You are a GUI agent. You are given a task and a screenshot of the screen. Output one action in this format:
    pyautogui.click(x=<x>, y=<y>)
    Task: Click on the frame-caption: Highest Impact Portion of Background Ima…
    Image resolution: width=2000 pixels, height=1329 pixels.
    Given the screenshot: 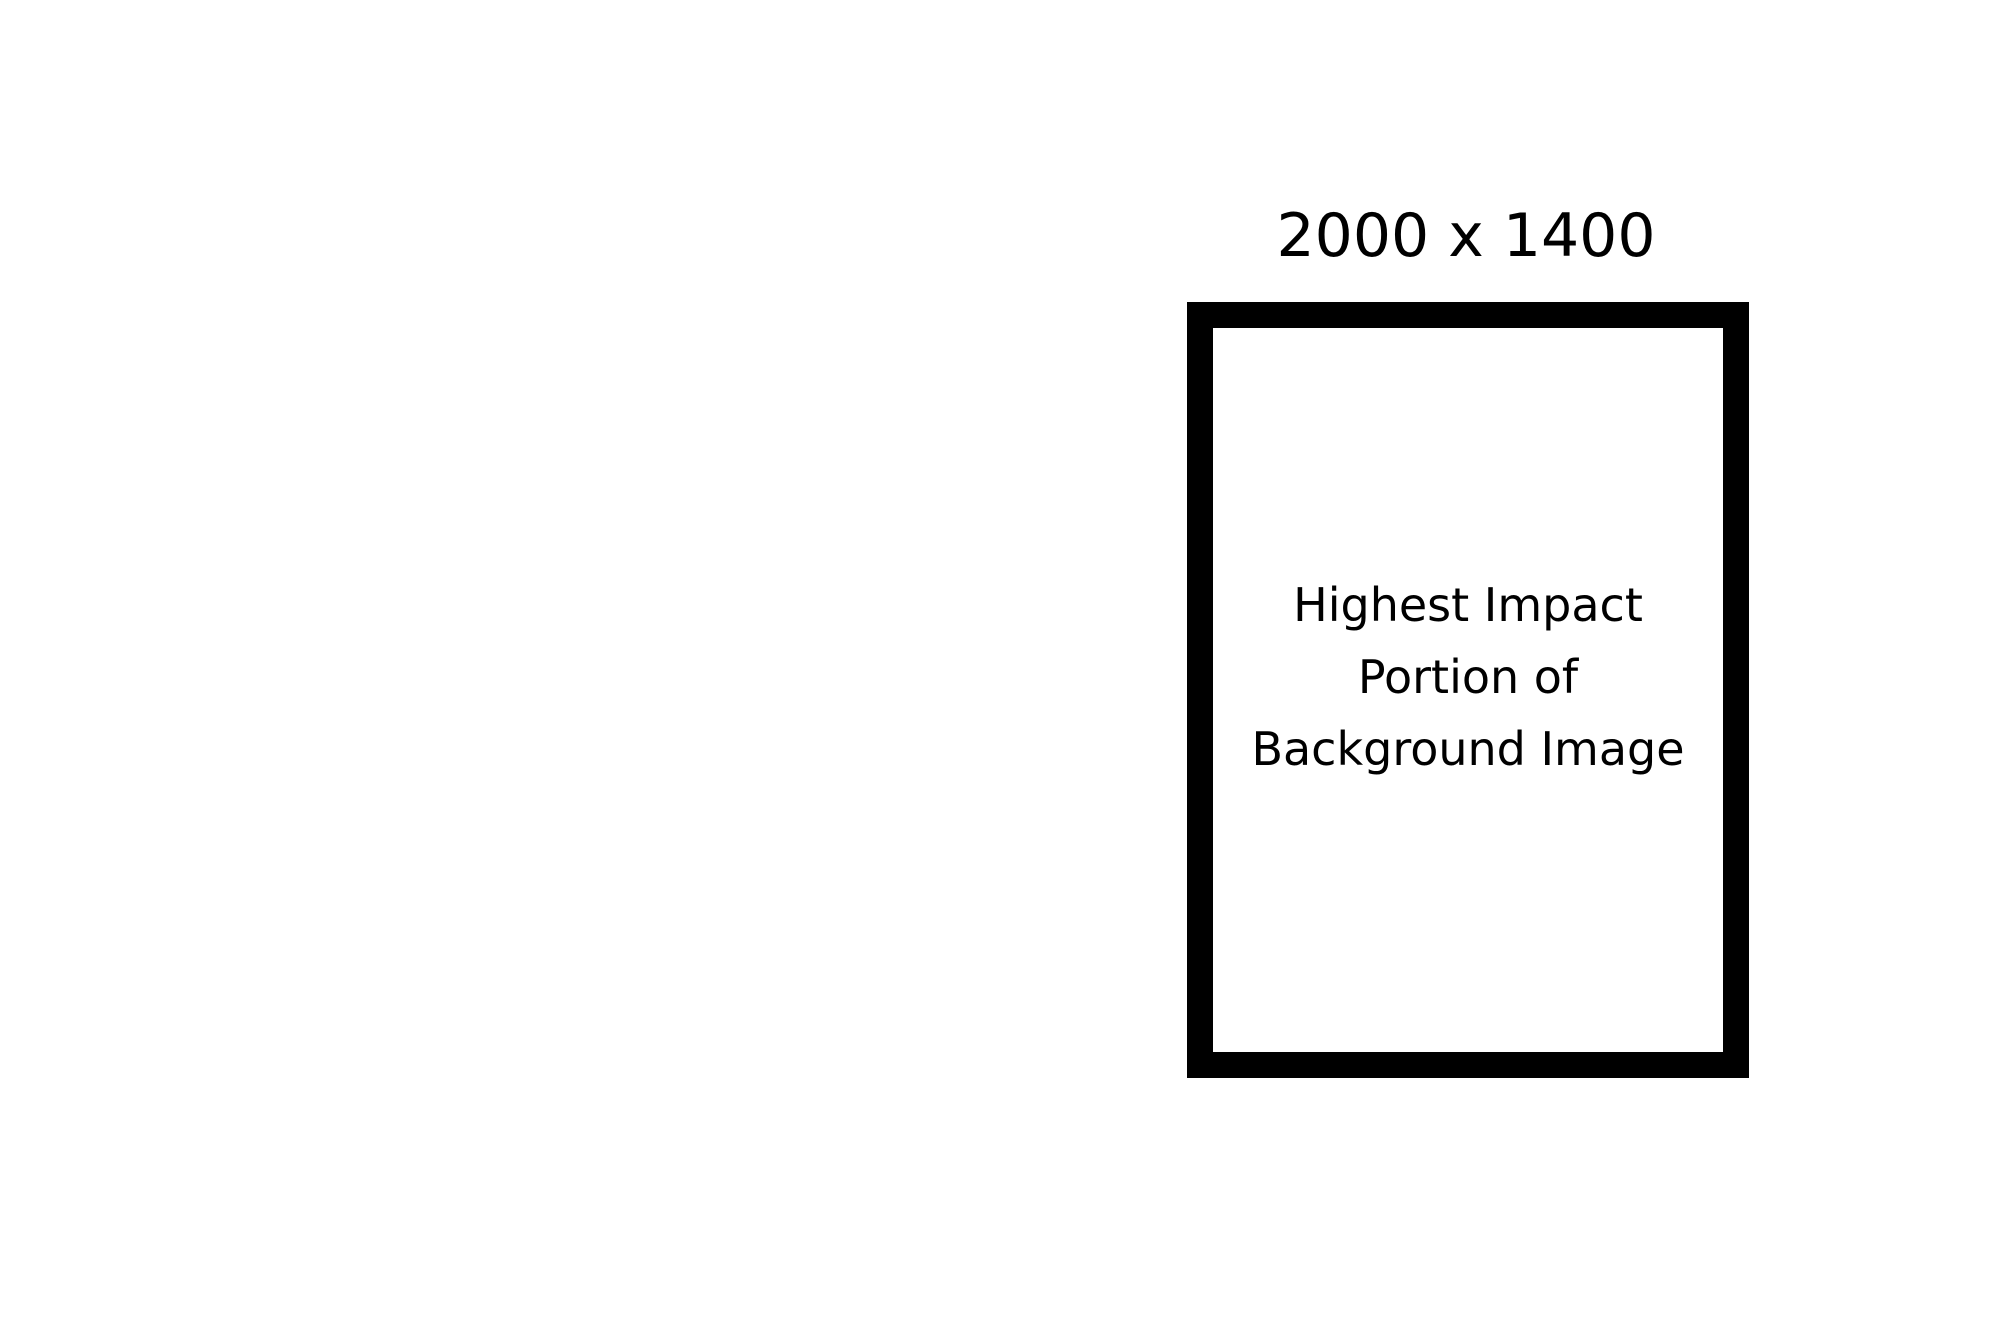 What is the action you would take?
    pyautogui.click(x=1468, y=677)
    